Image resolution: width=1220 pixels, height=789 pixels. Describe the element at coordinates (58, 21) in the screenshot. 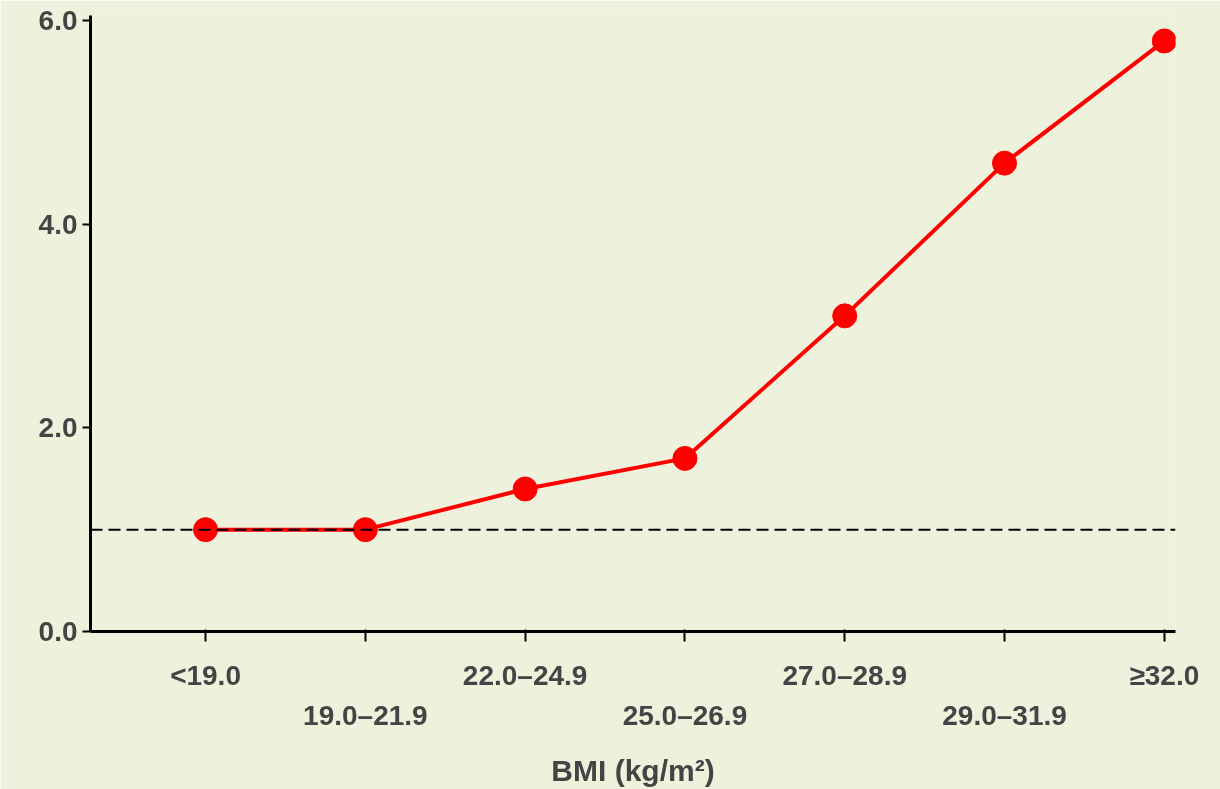

I see `y-tick-label: 6.0` at that location.